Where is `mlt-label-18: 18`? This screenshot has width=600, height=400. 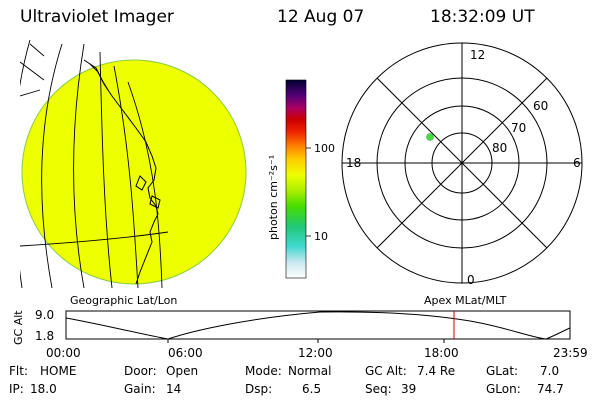
mlt-label-18: 18 is located at coordinates (353, 163).